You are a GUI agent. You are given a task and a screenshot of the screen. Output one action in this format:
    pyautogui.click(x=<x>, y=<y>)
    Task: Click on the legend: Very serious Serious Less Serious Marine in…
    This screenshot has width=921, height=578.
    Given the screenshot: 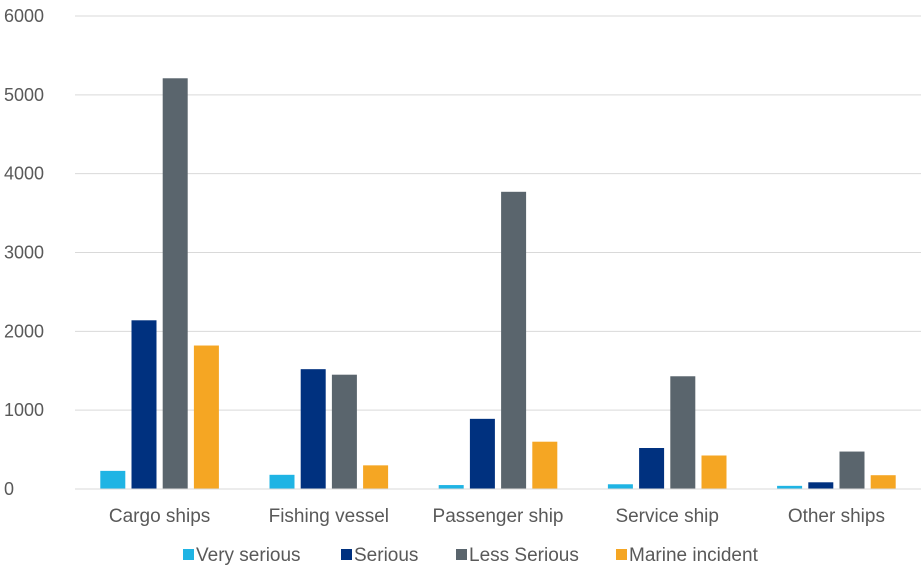 What is the action you would take?
    pyautogui.click(x=471, y=555)
    